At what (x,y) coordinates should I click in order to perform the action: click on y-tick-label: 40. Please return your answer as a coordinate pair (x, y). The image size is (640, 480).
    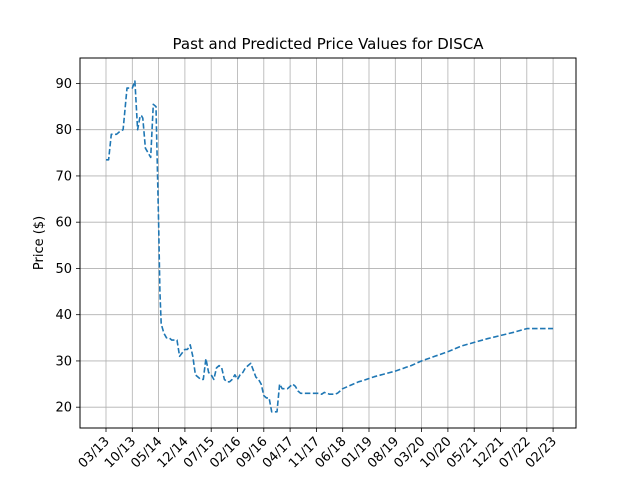
    Looking at the image, I should click on (63, 315).